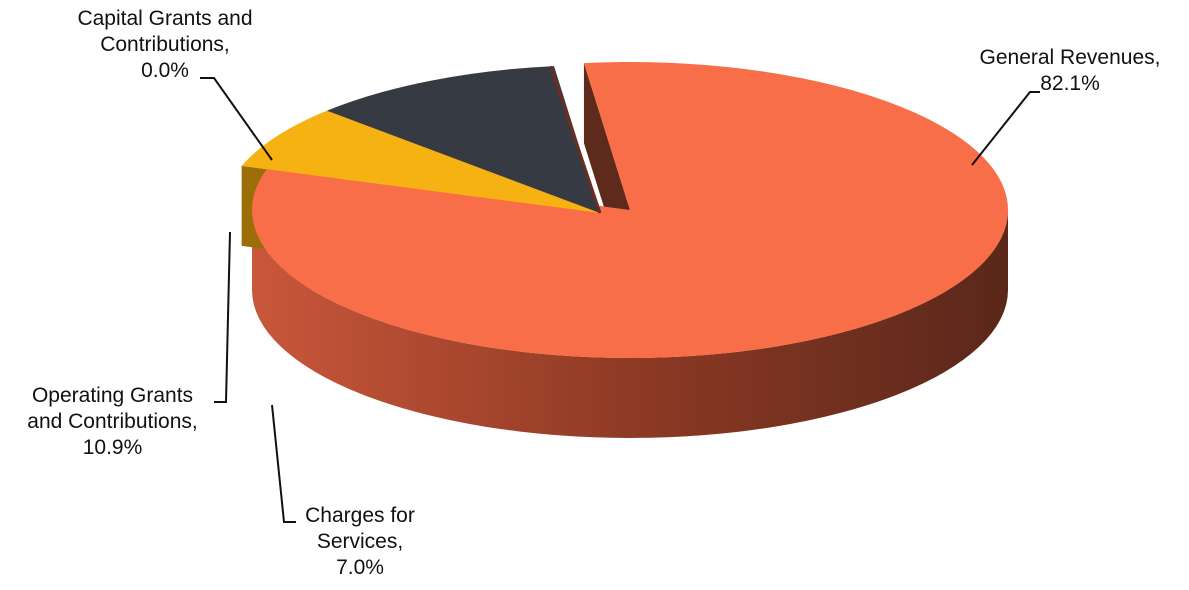 Image resolution: width=1189 pixels, height=590 pixels. I want to click on label-charges-for-services: Charges for Services, 7.0%, so click(360, 542).